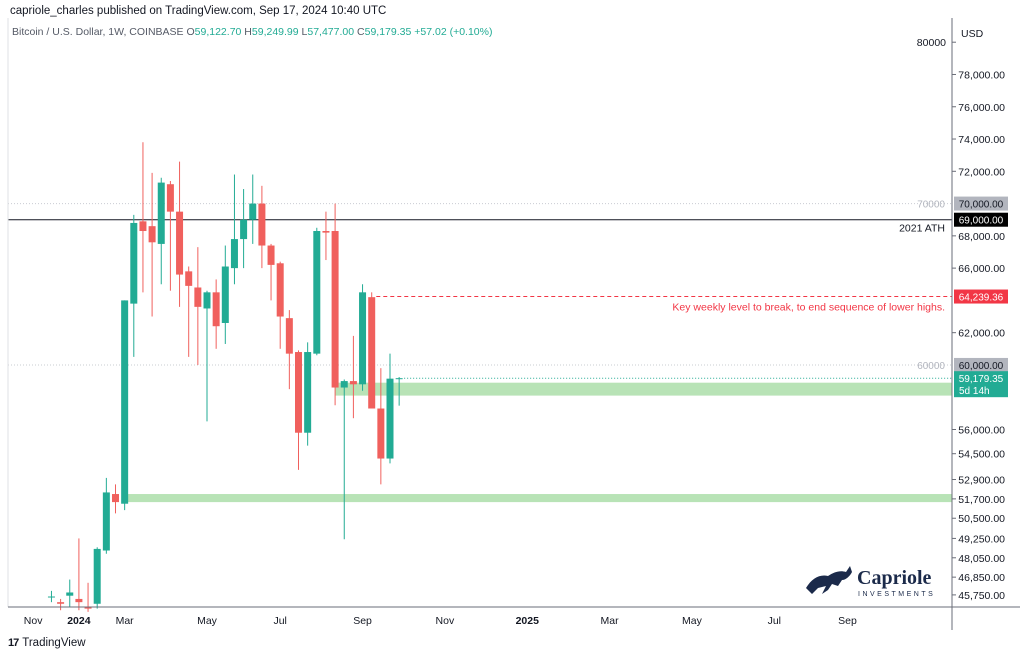 The height and width of the screenshot is (657, 1024). What do you see at coordinates (847, 621) in the screenshot?
I see `x-tick-label-11: Sep` at bounding box center [847, 621].